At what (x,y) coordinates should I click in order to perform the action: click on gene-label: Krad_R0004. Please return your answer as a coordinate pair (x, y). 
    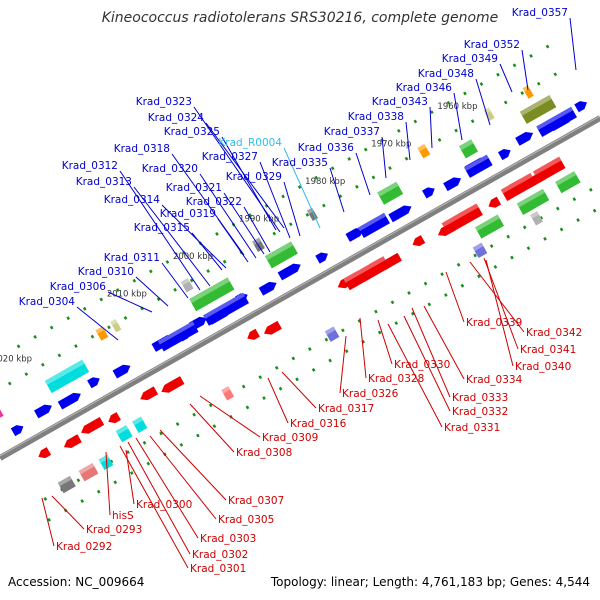
    Looking at the image, I should click on (250, 143).